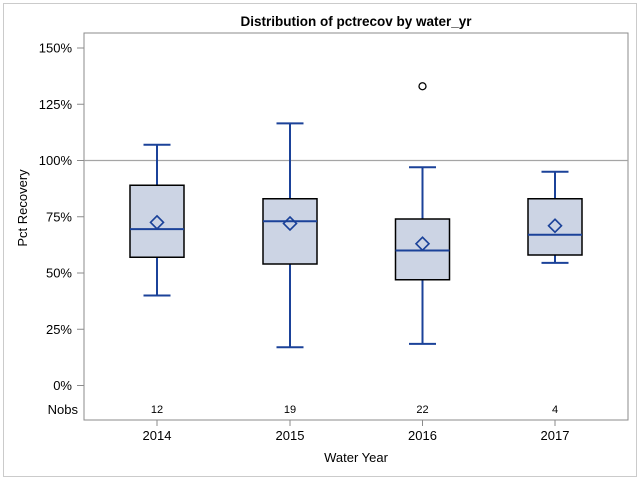  Describe the element at coordinates (356, 21) in the screenshot. I see `chart-title: Distribution of pctrecov by water_yr` at that location.